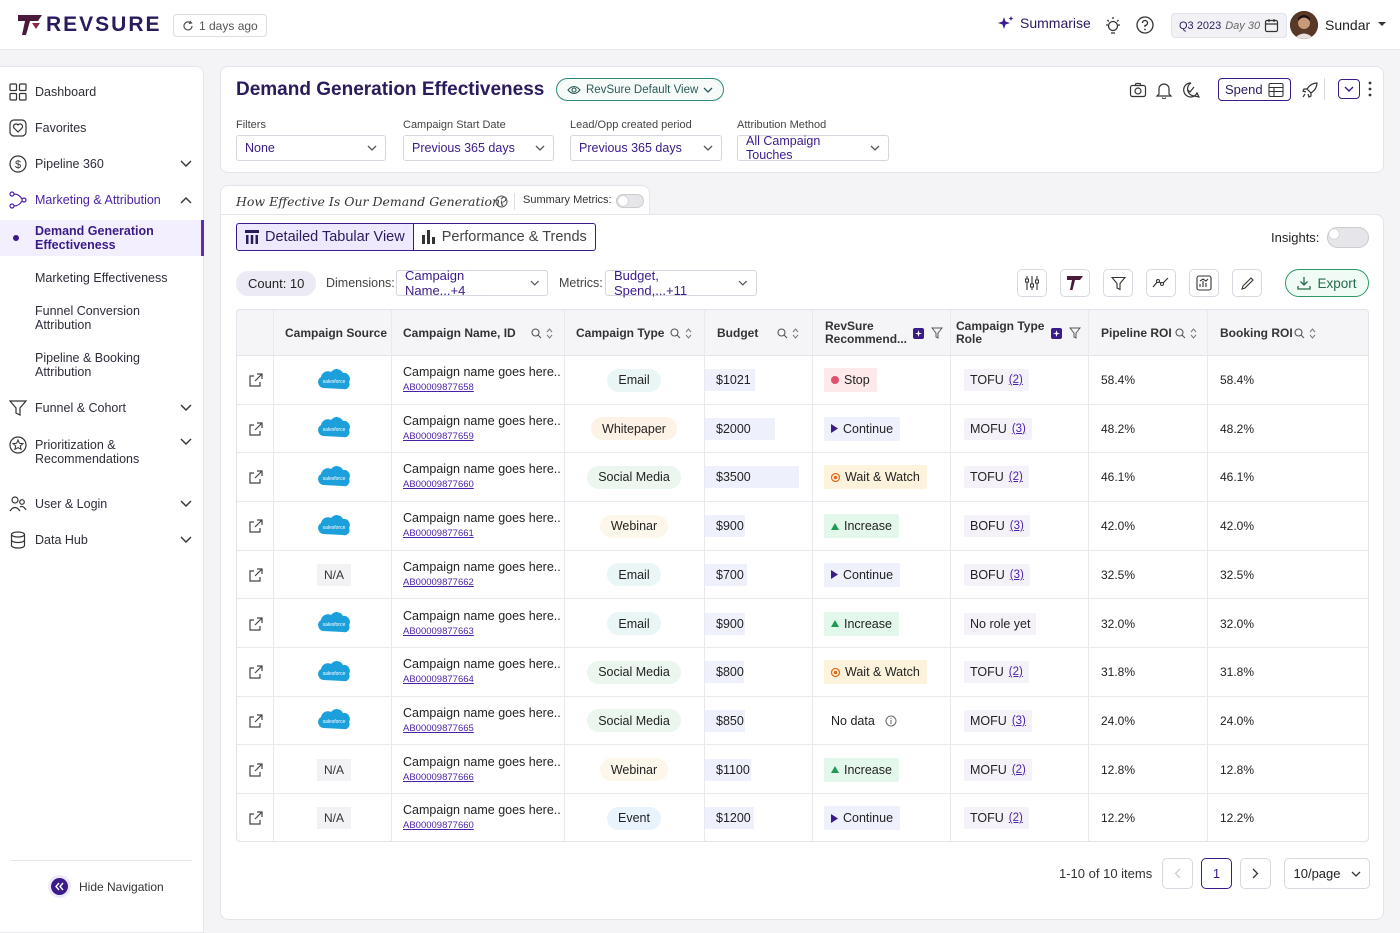 The width and height of the screenshot is (1400, 933). Describe the element at coordinates (102, 238) in the screenshot. I see `sidebar-sub-demand-generation: Demand Generation Effectiveness` at that location.